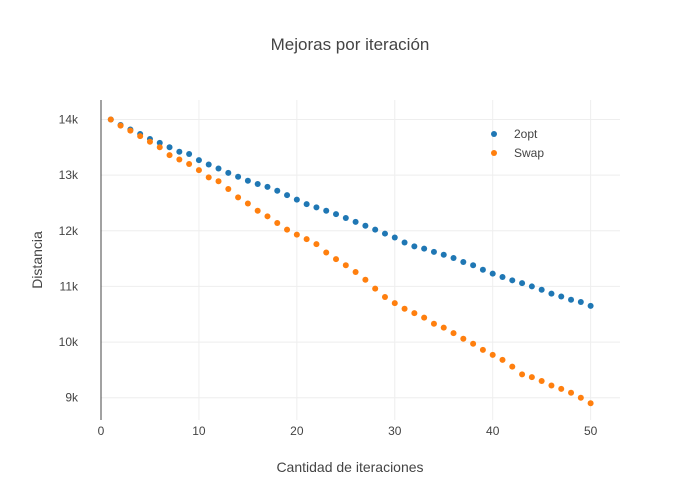 The height and width of the screenshot is (500, 700). I want to click on x-tick-label: 50, so click(591, 431).